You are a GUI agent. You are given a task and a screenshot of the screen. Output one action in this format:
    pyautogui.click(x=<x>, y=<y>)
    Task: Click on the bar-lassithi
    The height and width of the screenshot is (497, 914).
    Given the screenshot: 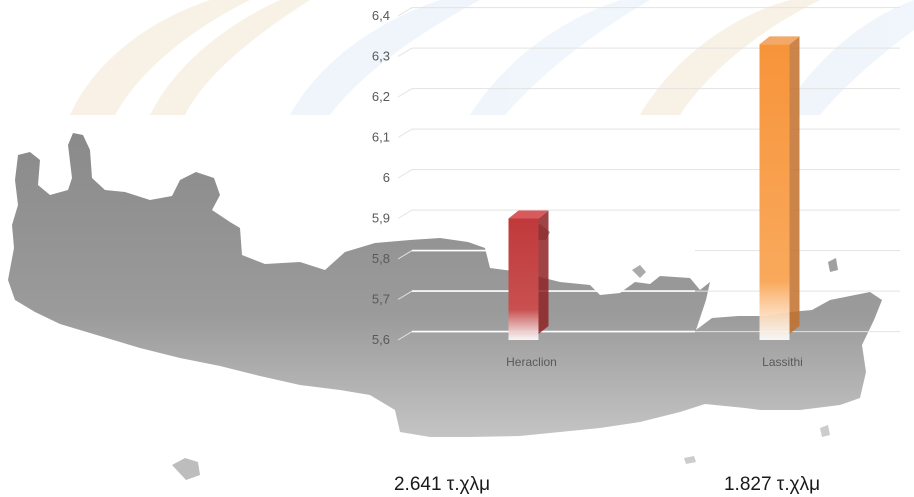 What is the action you would take?
    pyautogui.click(x=774, y=192)
    